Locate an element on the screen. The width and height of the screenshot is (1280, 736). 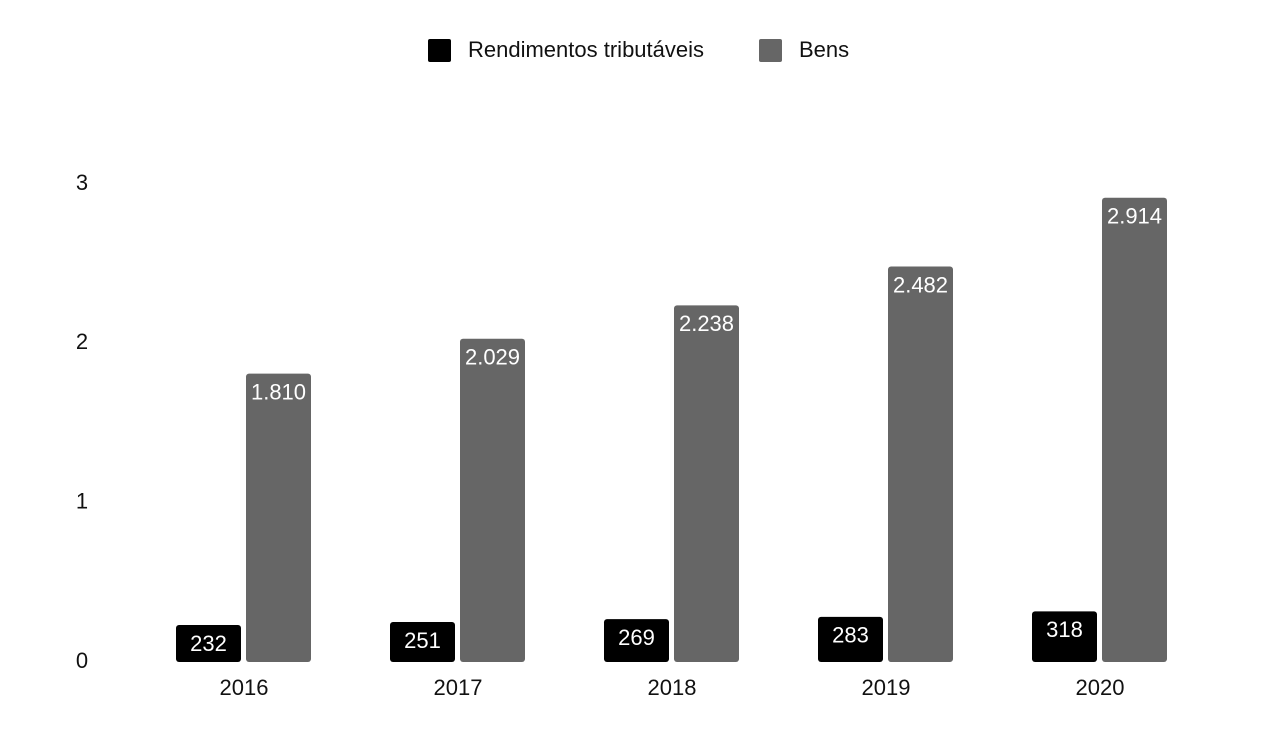
data-label: 2.238 is located at coordinates (706, 323).